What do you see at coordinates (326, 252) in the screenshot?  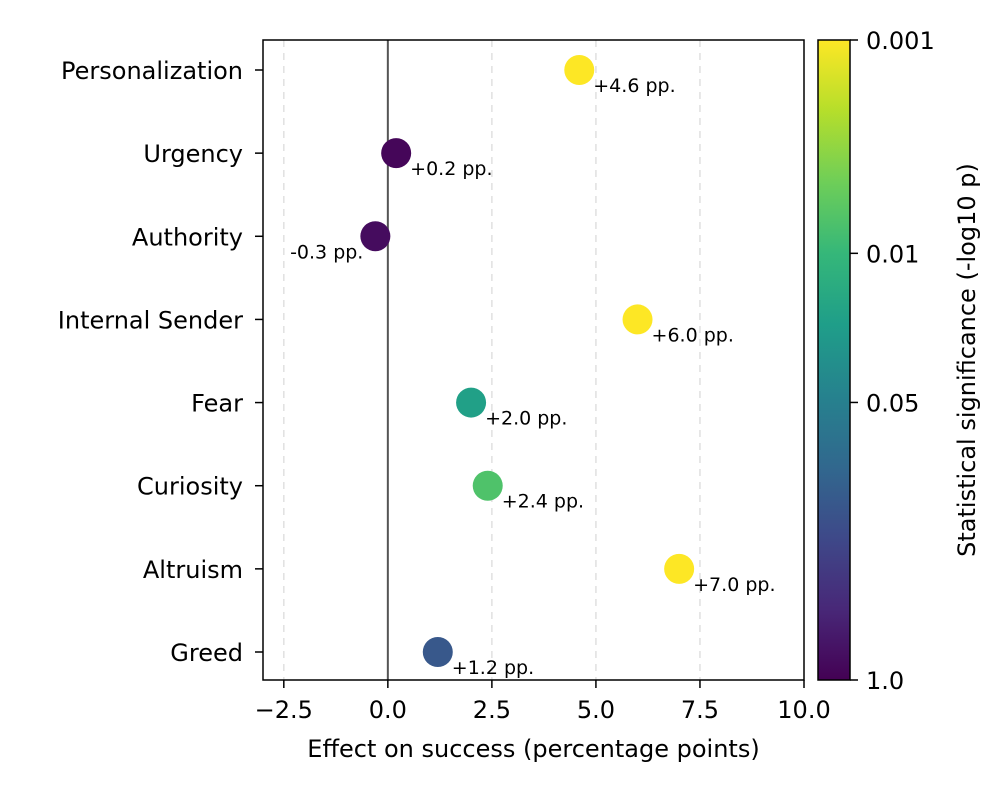 I see `data-label: -0.3 pp.` at bounding box center [326, 252].